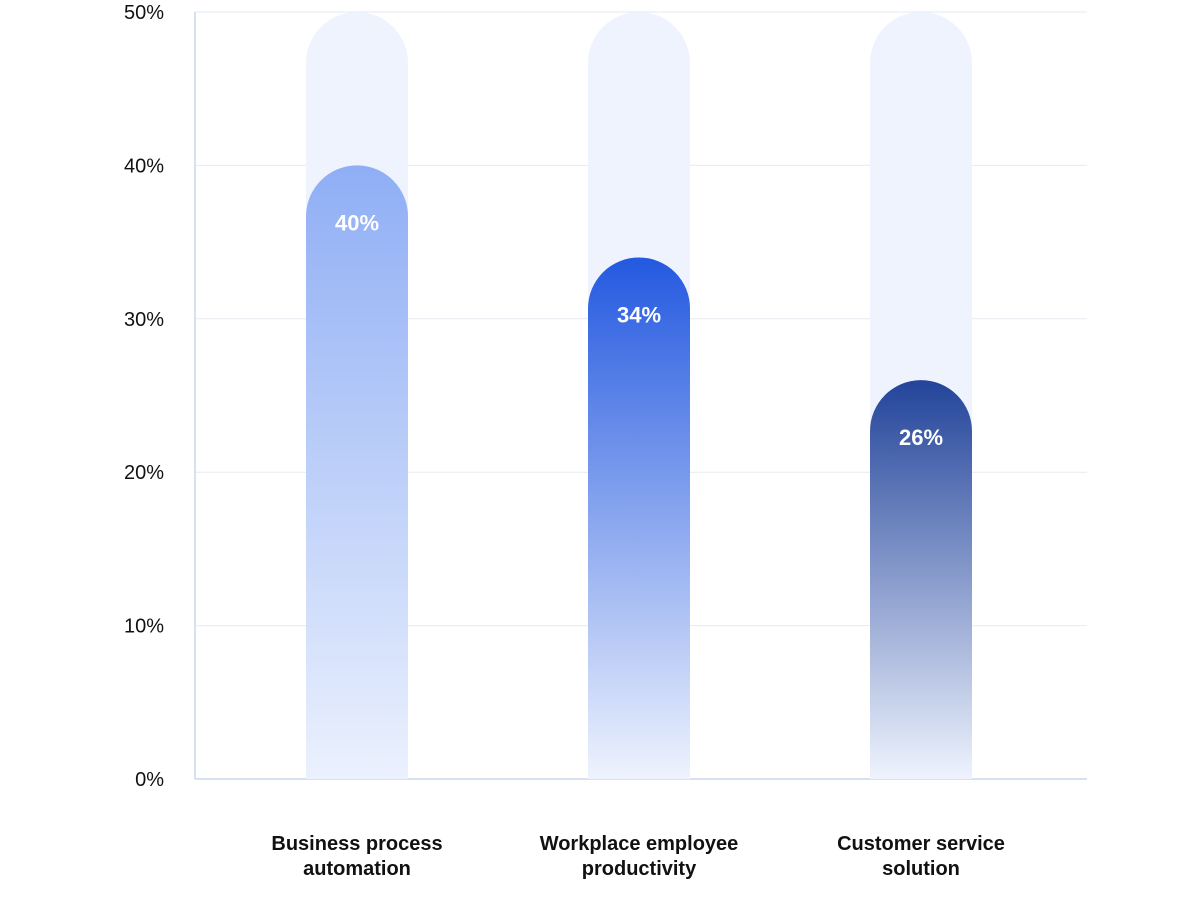 This screenshot has height=915, width=1200. Describe the element at coordinates (144, 166) in the screenshot. I see `y-tick-label: 40%` at that location.